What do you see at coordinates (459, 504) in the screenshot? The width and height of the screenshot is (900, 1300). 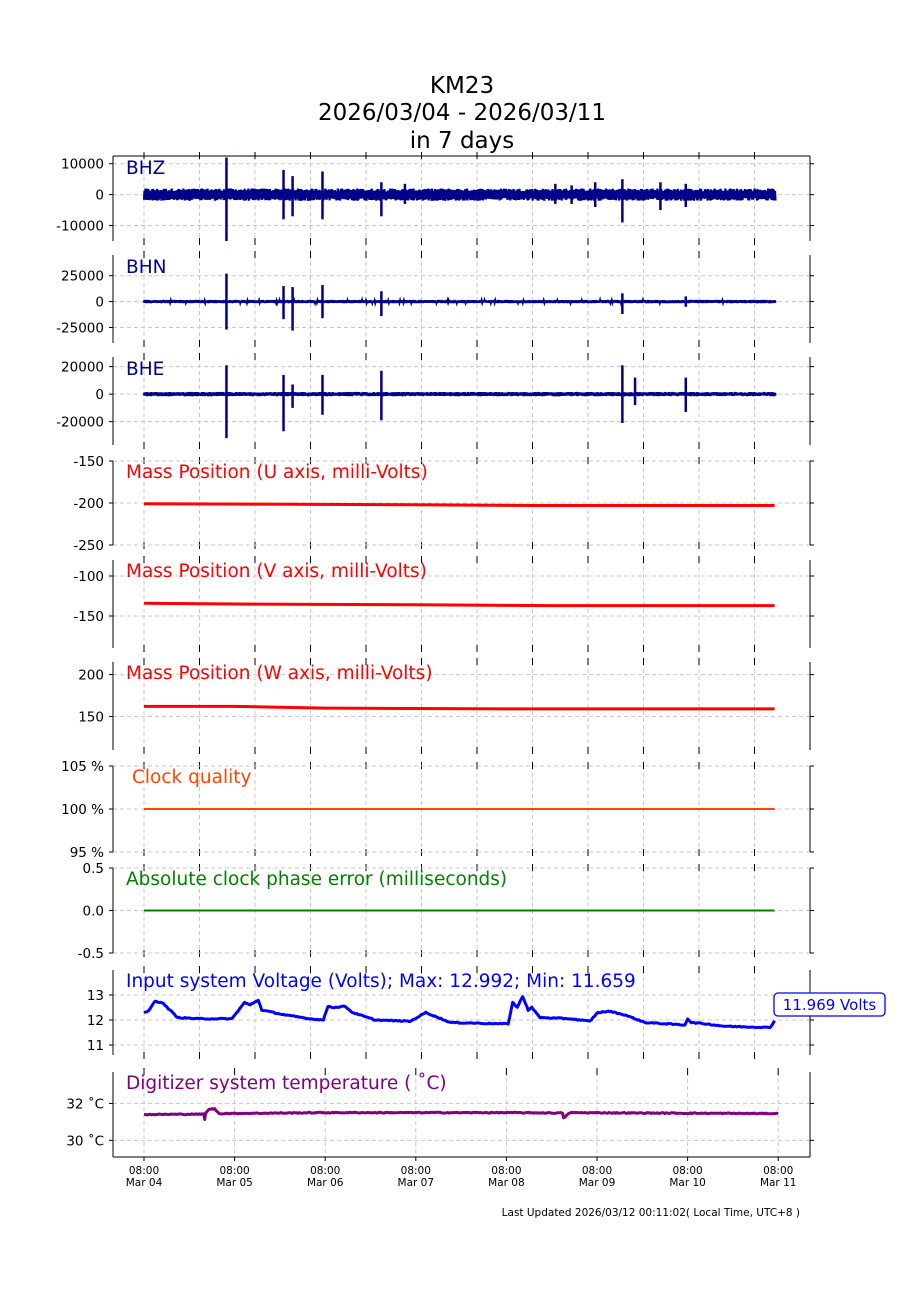 I see `trace-mass-u` at bounding box center [459, 504].